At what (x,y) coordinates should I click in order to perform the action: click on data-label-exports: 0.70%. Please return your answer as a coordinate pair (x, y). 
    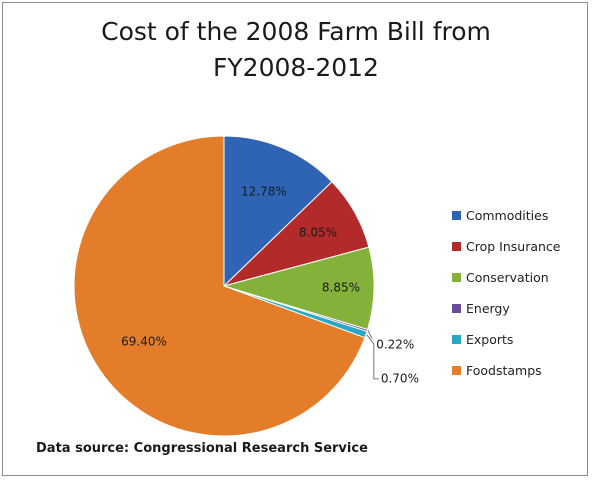
    Looking at the image, I should click on (400, 378).